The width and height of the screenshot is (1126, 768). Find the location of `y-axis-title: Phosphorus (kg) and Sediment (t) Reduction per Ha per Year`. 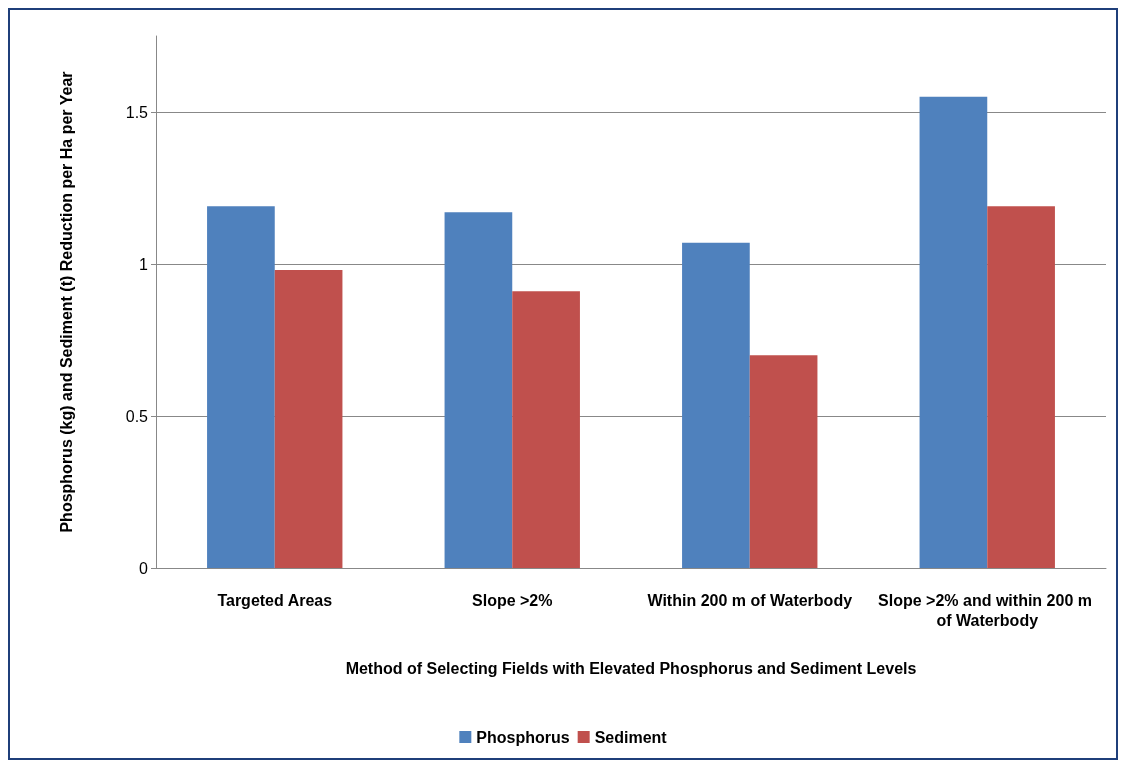

y-axis-title: Phosphorus (kg) and Sediment (t) Reduction per Ha per Year is located at coordinates (66, 302).